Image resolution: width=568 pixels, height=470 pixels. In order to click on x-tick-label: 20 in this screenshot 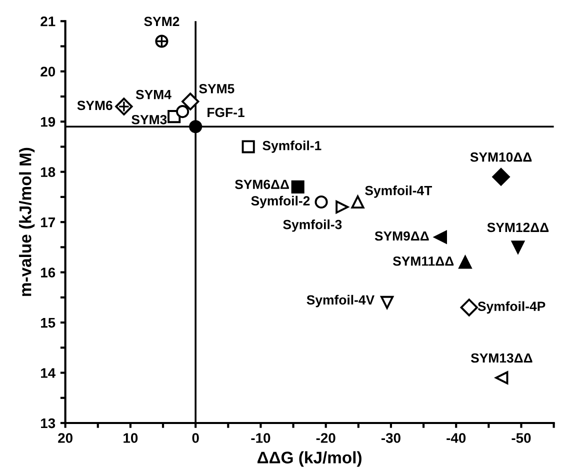, I will do `click(65, 438)`.